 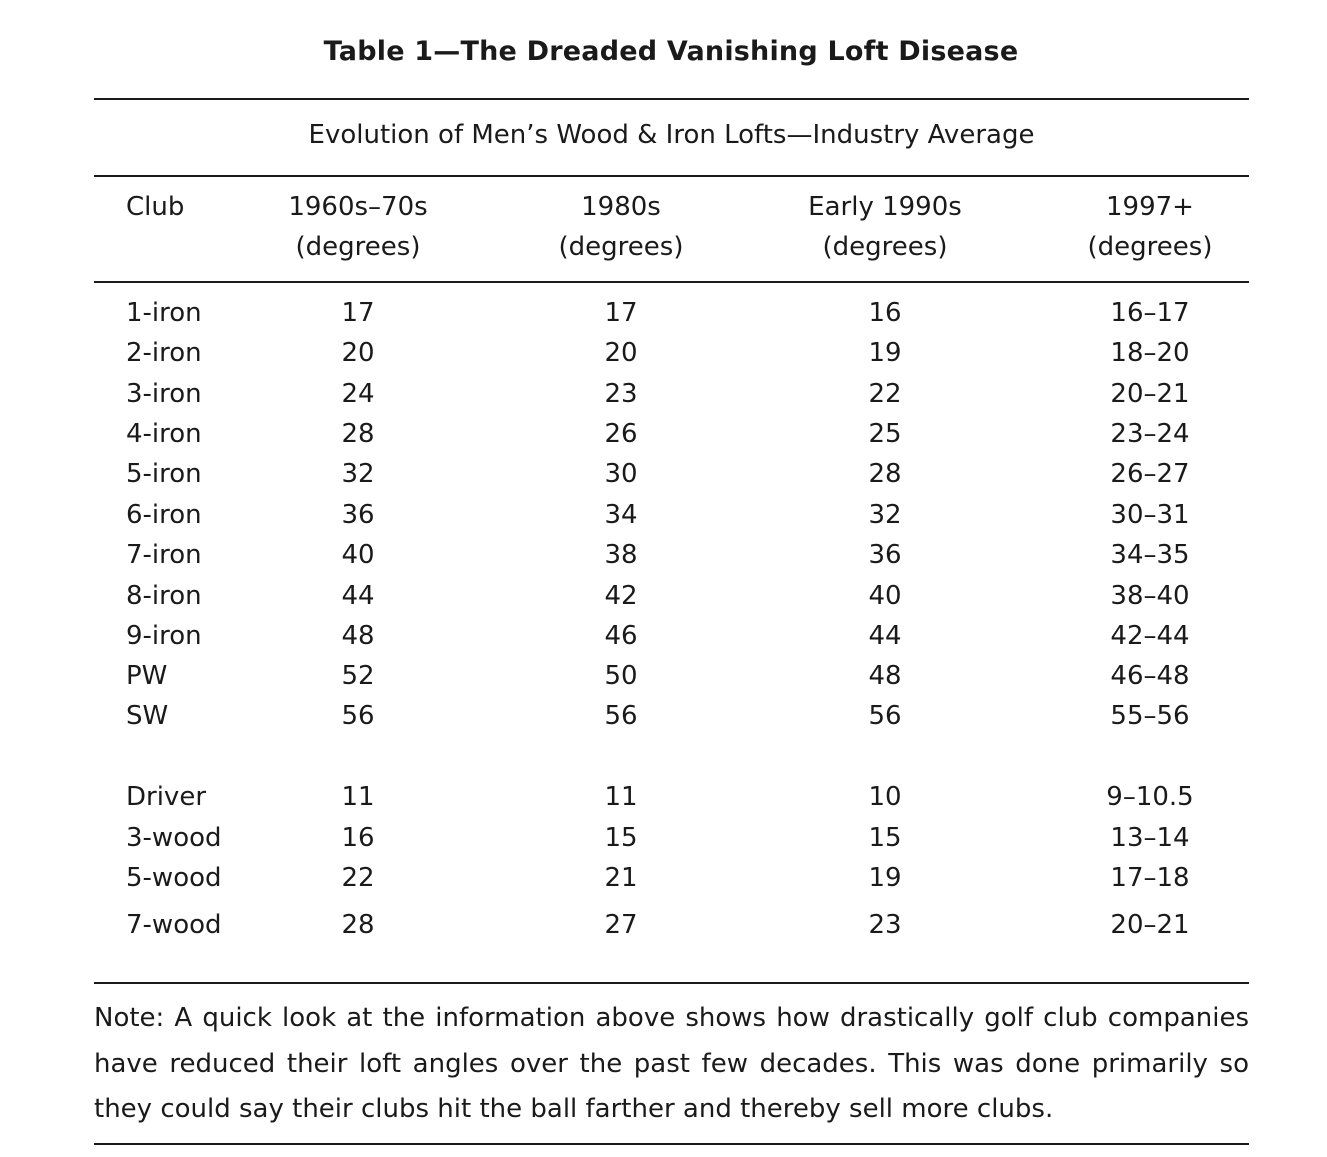 What do you see at coordinates (621, 227) in the screenshot?
I see `column-header-1980s: 1980s (degrees)` at bounding box center [621, 227].